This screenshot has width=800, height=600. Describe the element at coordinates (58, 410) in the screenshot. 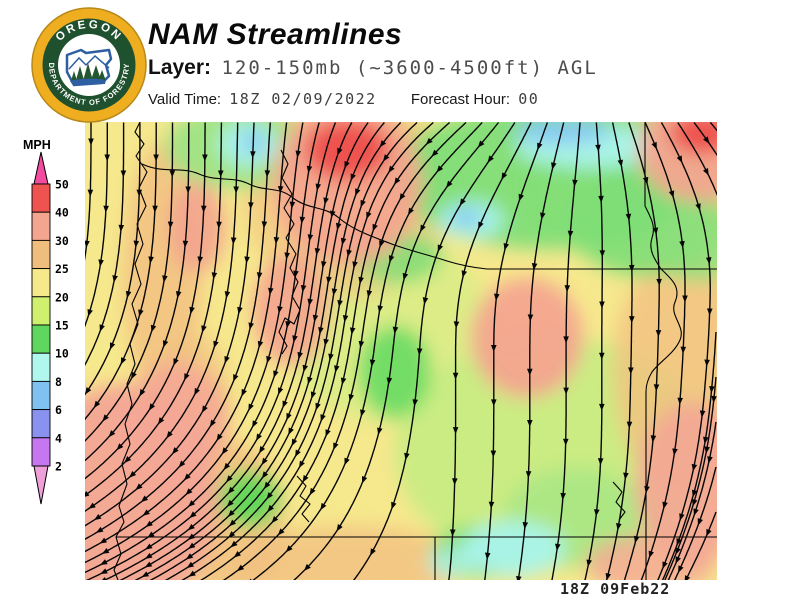

I see `svg-text: 6` at that location.